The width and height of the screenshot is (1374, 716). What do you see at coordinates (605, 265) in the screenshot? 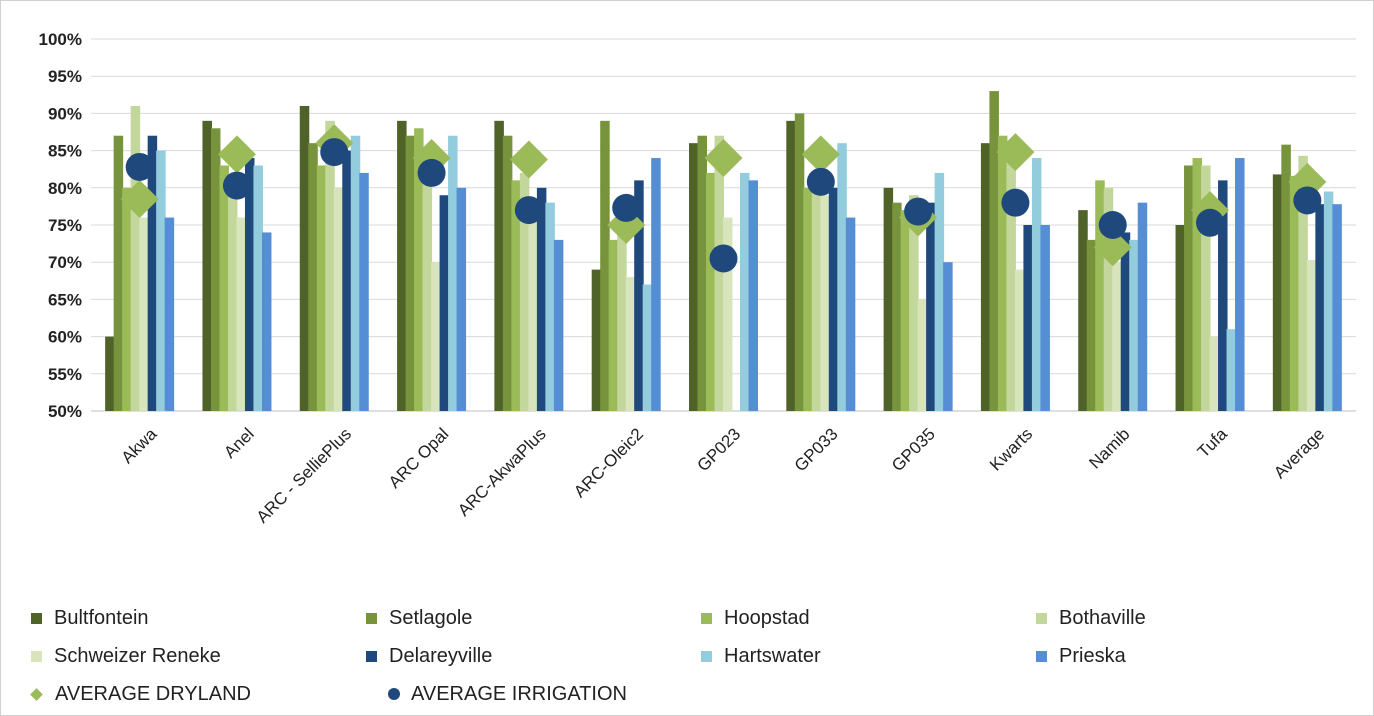
I see `bar-setlagole-arc-oleic2` at bounding box center [605, 265].